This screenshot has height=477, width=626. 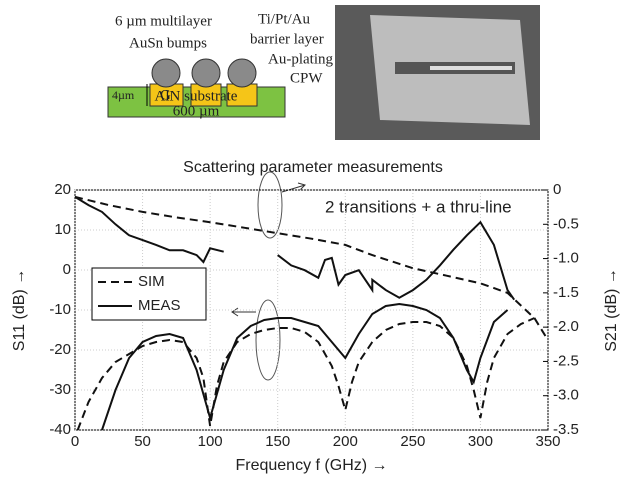 I want to click on y-axis-label: S11 (dB) →, so click(x=19, y=310).